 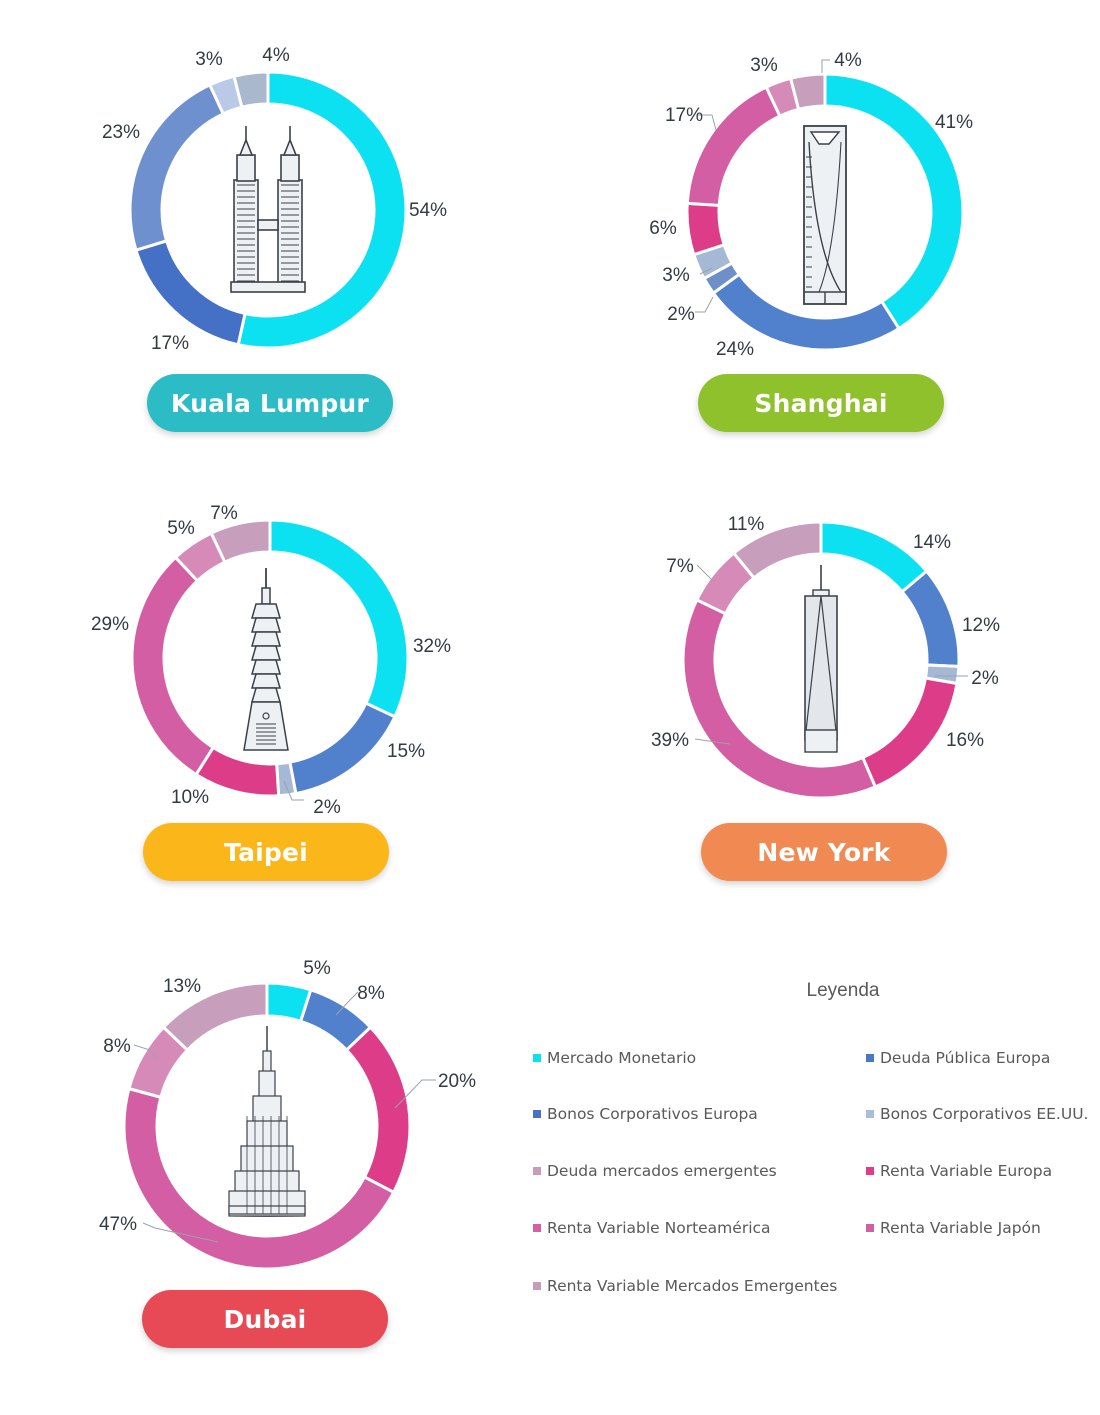 What do you see at coordinates (266, 659) in the screenshot?
I see `taipei-101-icon` at bounding box center [266, 659].